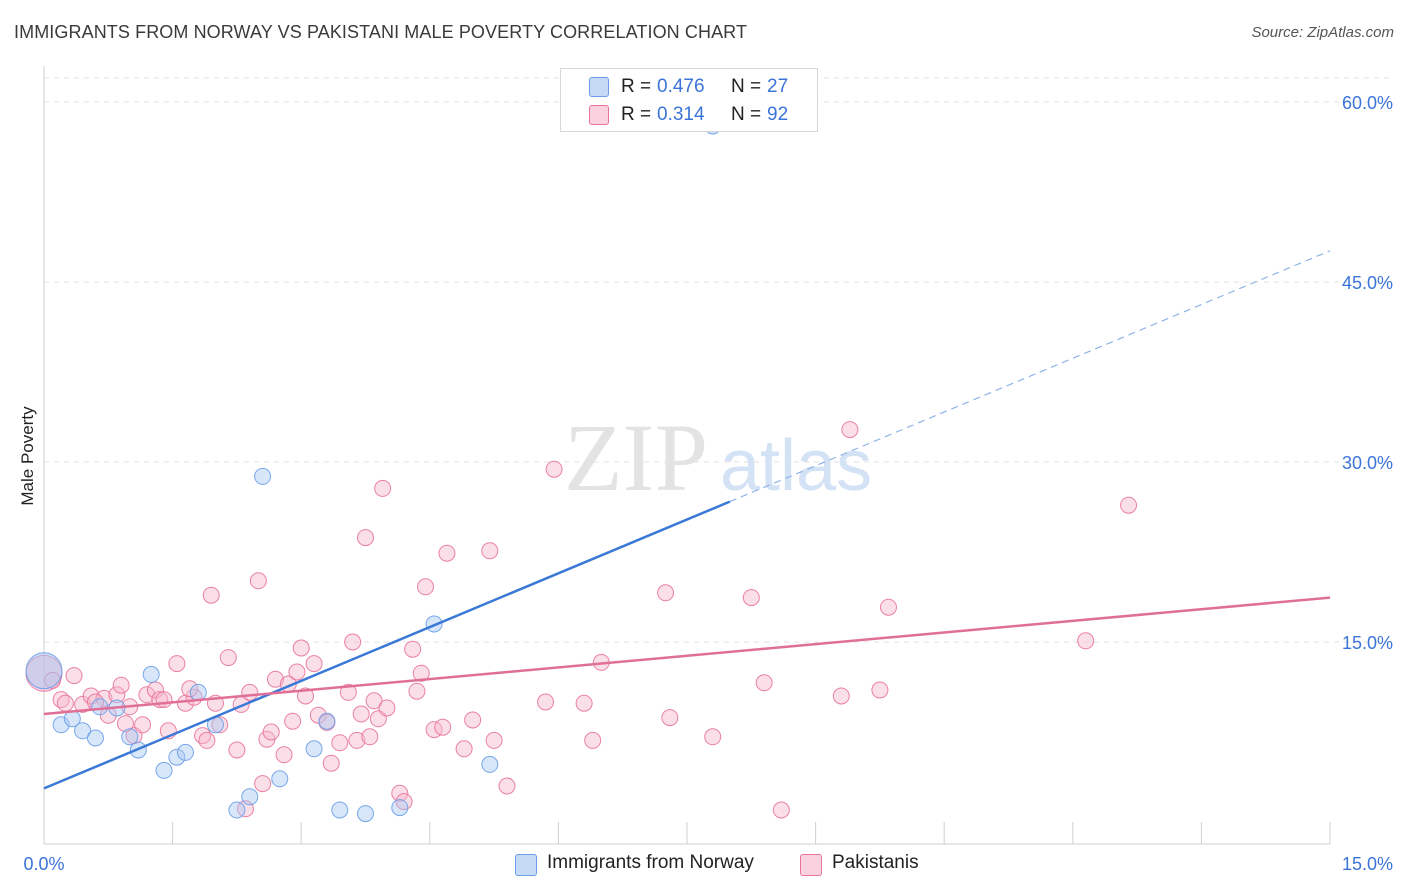  What do you see at coordinates (1322, 32) in the screenshot?
I see `source-label: Source: ZipAtlas.com` at bounding box center [1322, 32].